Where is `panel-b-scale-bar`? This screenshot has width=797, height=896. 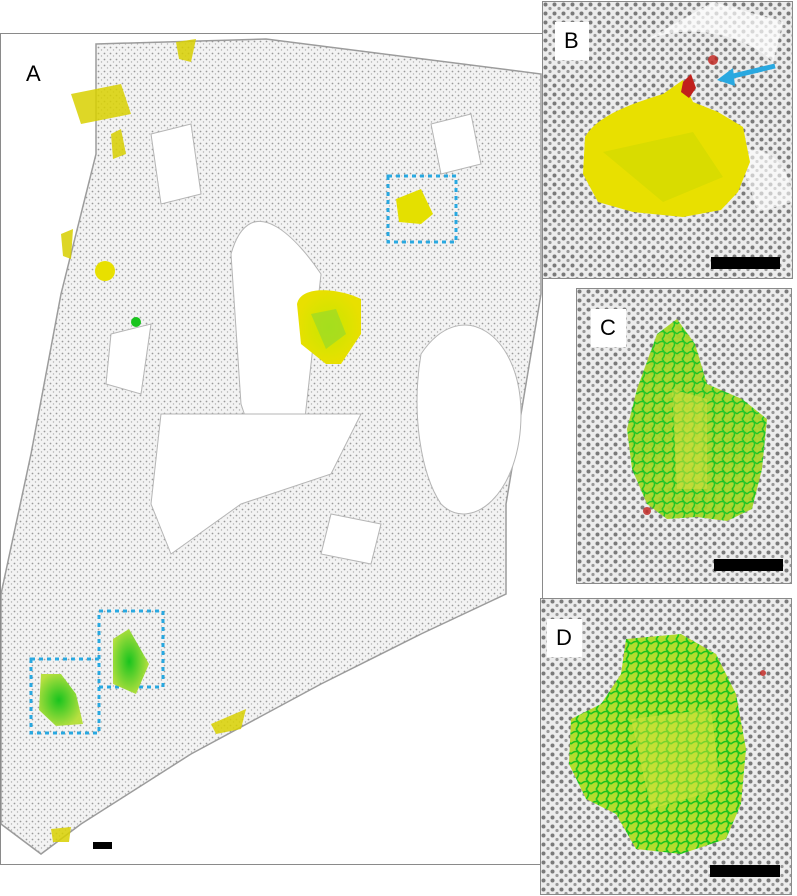 panel-b-scale-bar is located at coordinates (745, 263).